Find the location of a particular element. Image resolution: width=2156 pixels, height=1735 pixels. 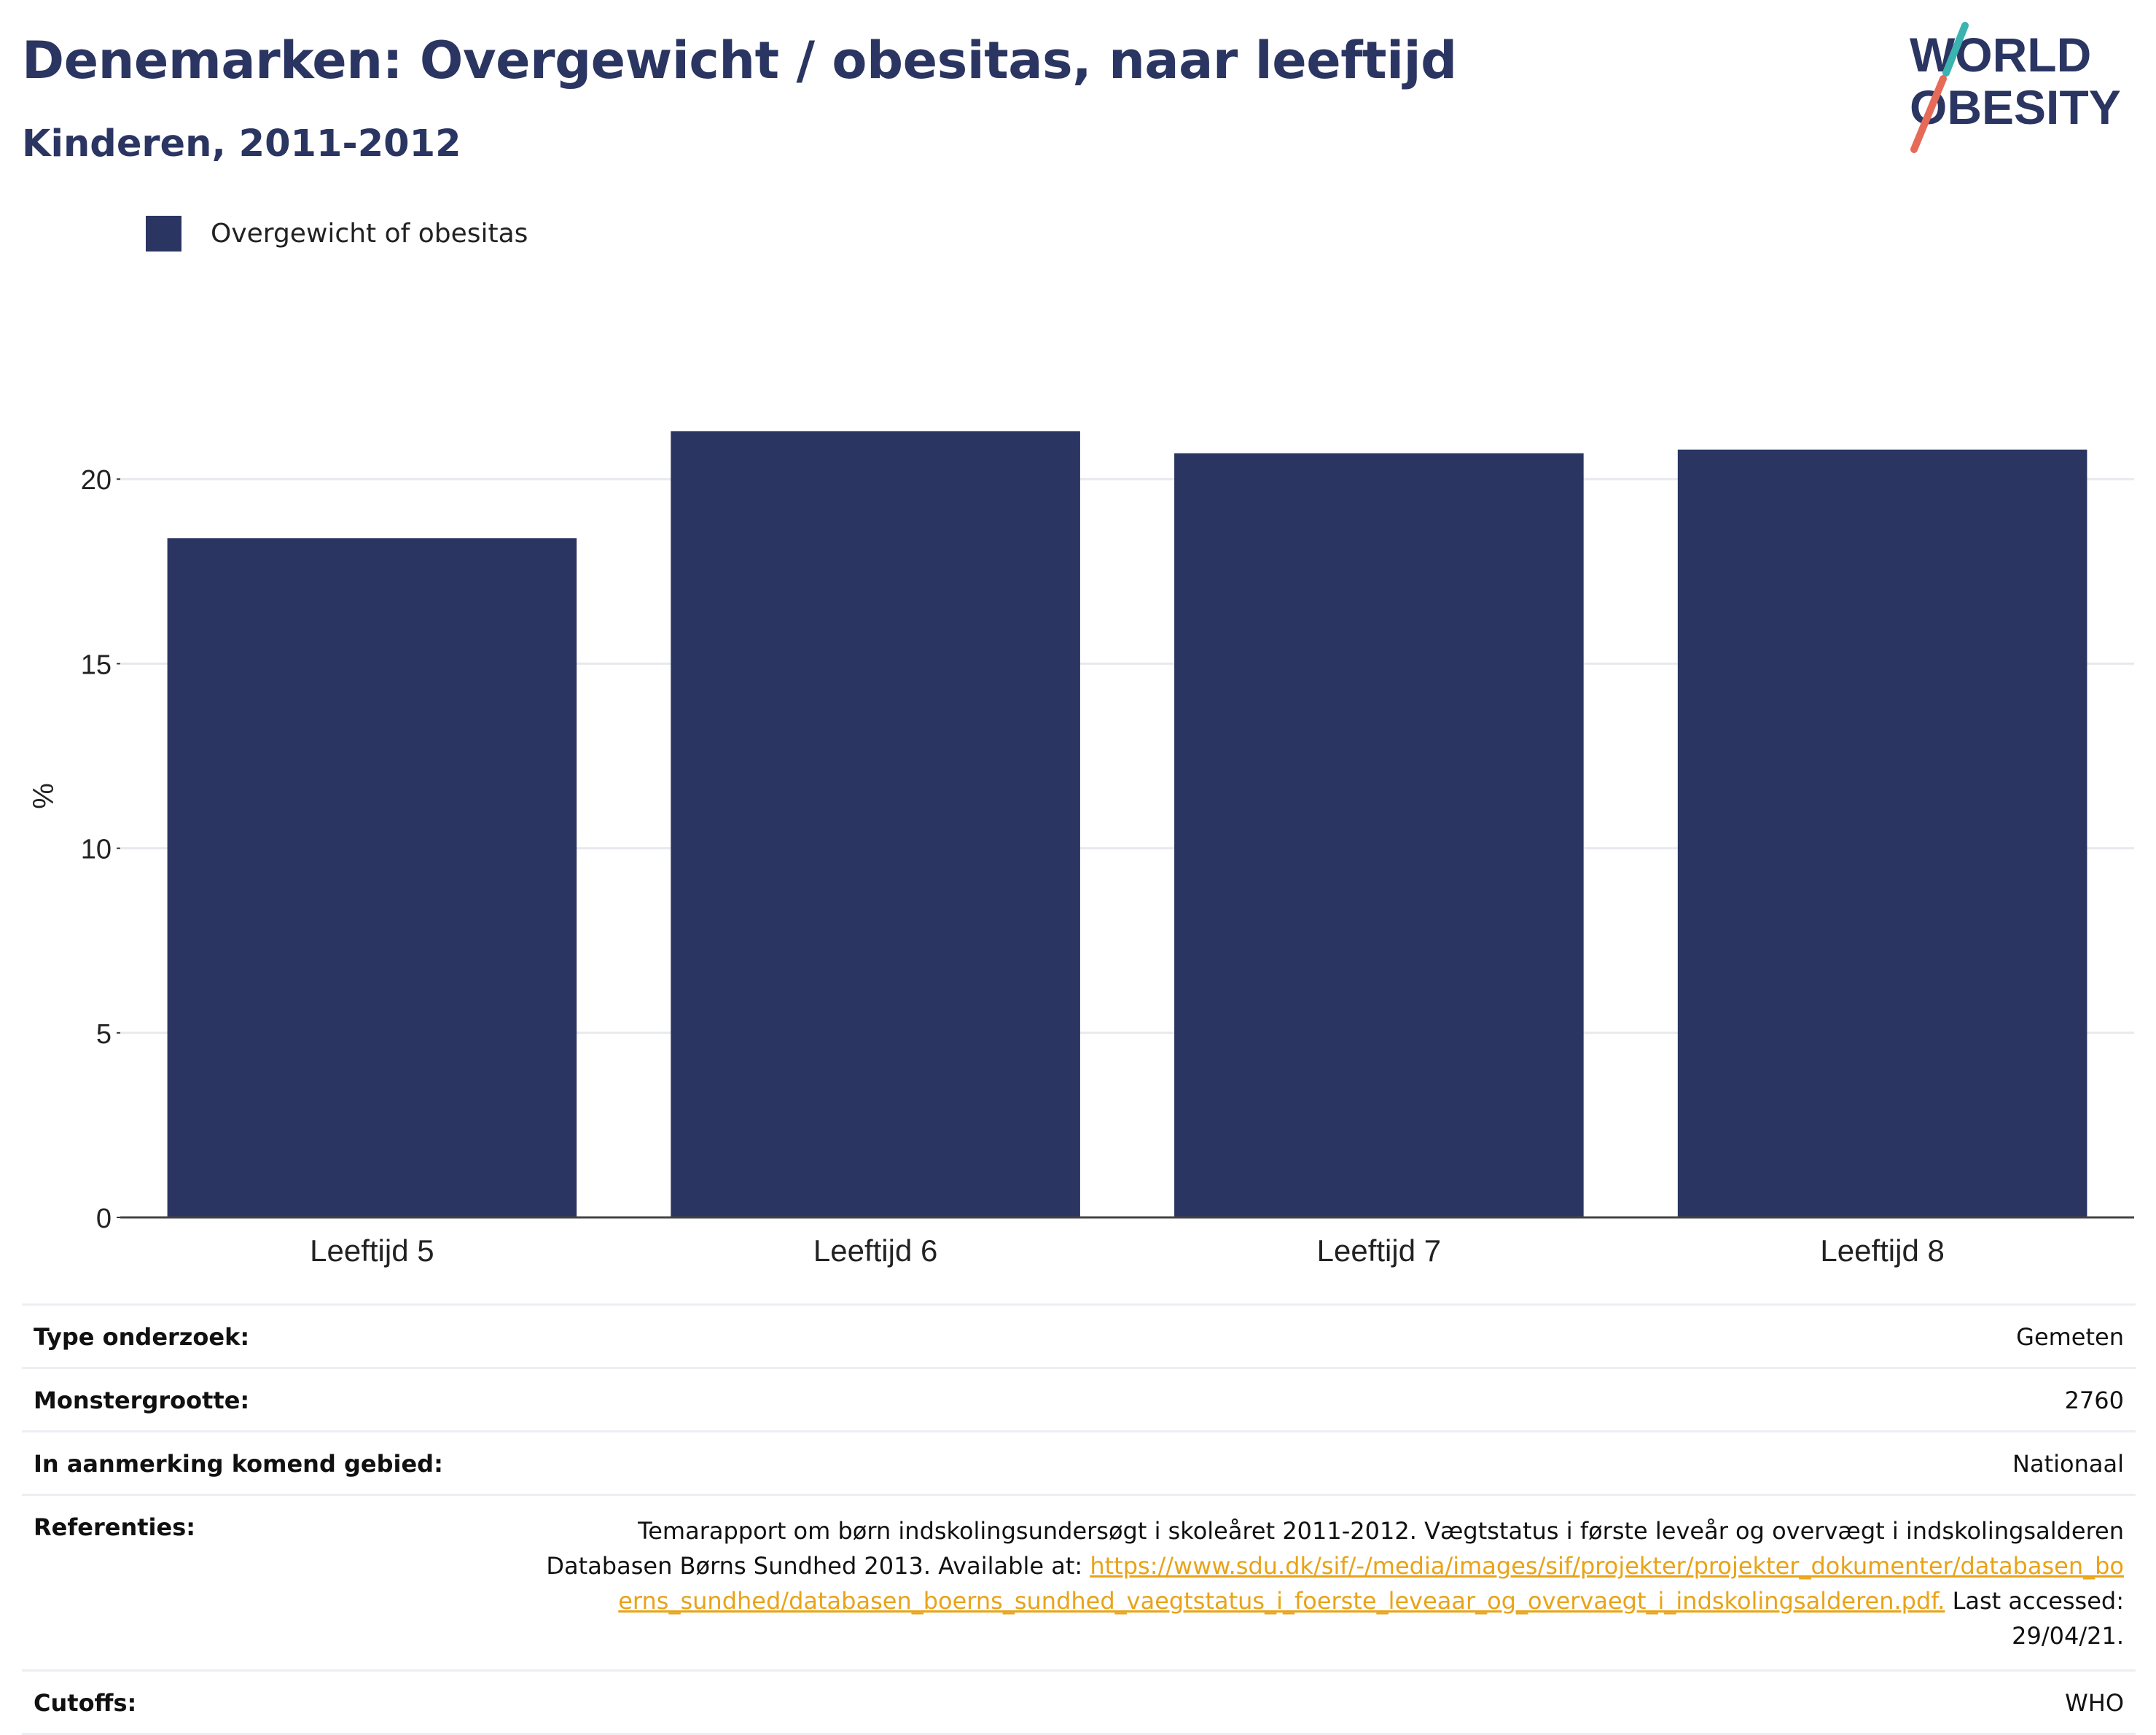

logo-slash-bottom is located at coordinates (1929, 114).